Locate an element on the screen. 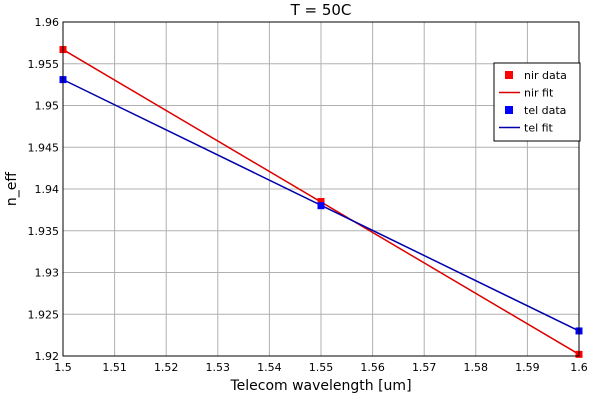 The image size is (600, 400). x-tick-label: 1.57 is located at coordinates (424, 367).